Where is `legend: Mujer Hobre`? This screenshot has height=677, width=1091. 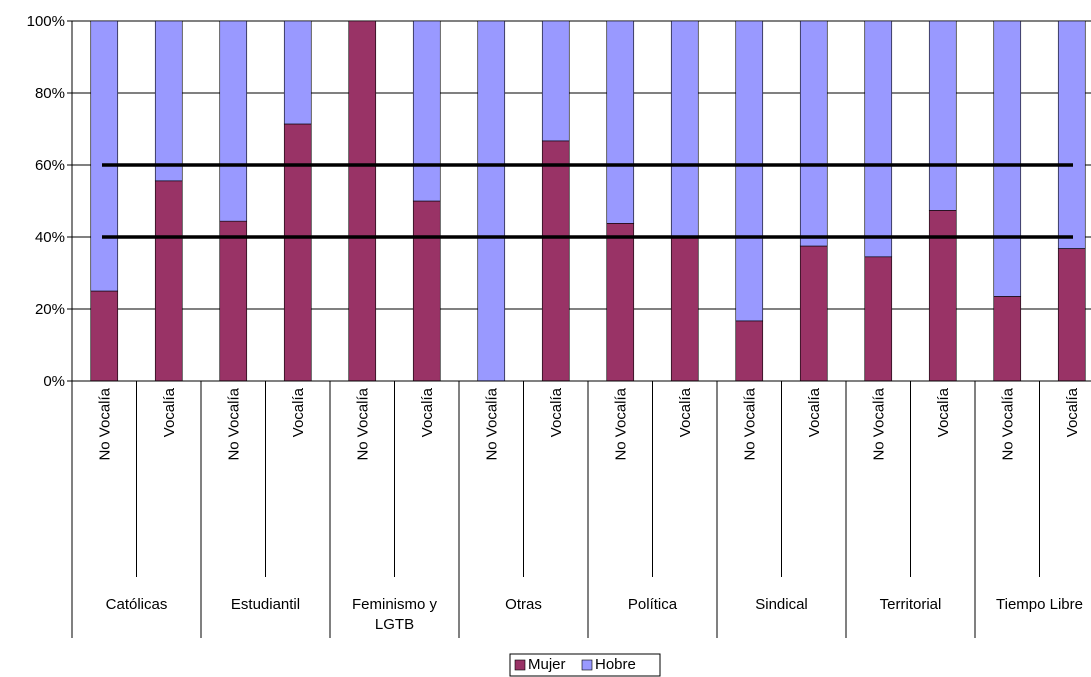 legend: Mujer Hobre is located at coordinates (585, 665).